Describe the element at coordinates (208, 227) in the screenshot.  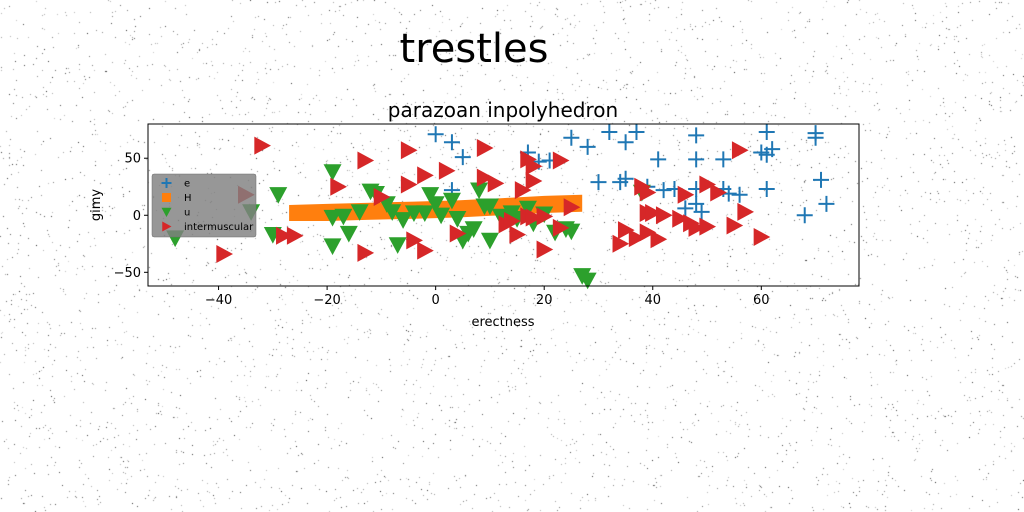
I see `legend-entry-intermuscular: intermuscular` at that location.